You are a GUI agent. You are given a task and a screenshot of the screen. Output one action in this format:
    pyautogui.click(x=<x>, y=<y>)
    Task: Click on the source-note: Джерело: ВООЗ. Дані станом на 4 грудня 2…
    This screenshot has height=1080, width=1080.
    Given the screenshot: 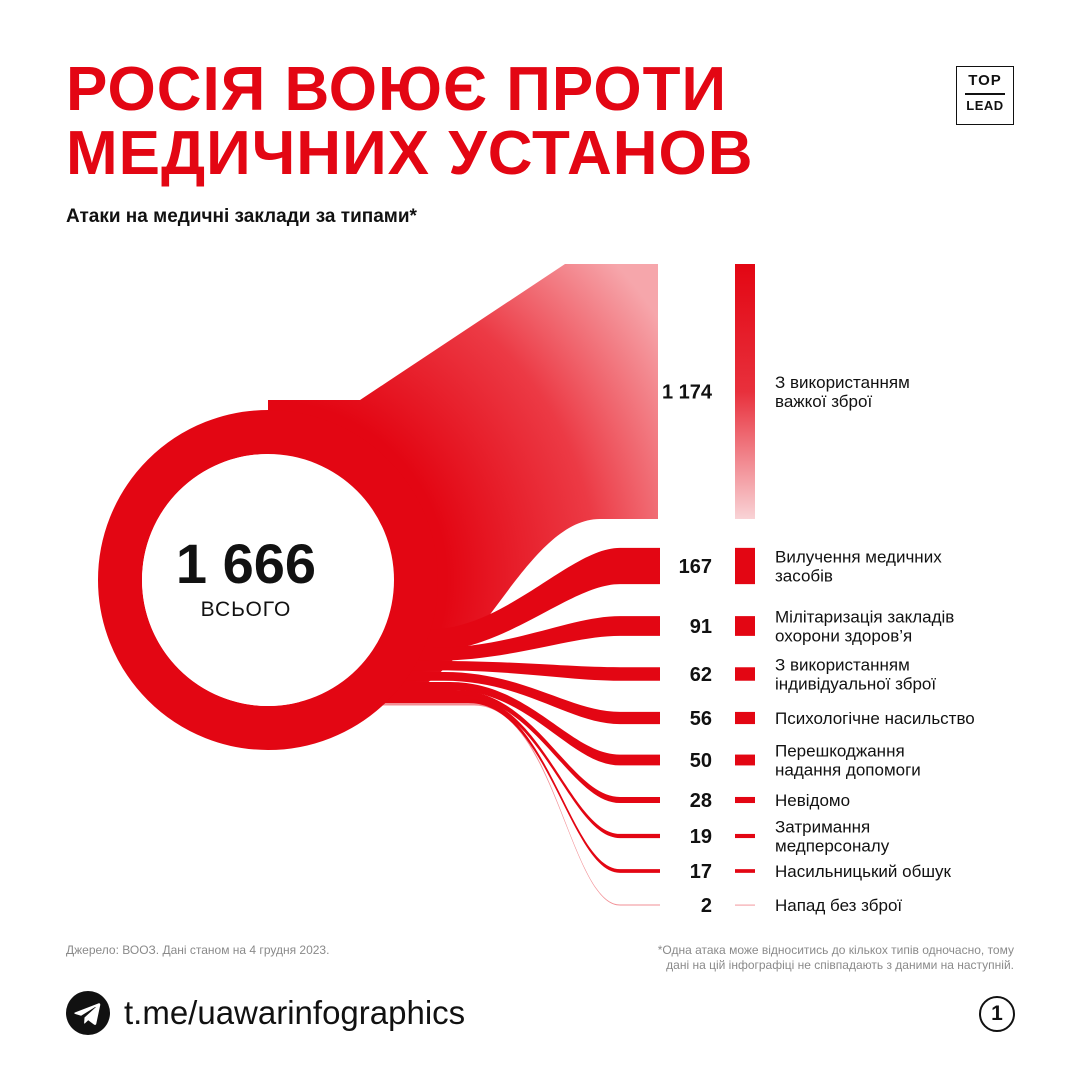 What is the action you would take?
    pyautogui.click(x=198, y=950)
    